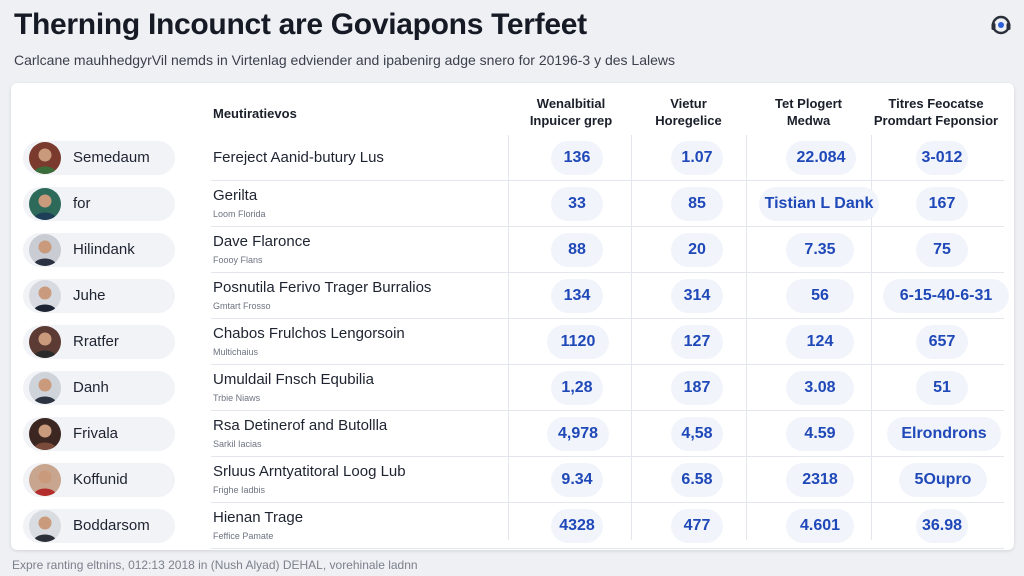  Describe the element at coordinates (688, 112) in the screenshot. I see `column-header-2: Vietur Horegelice` at that location.